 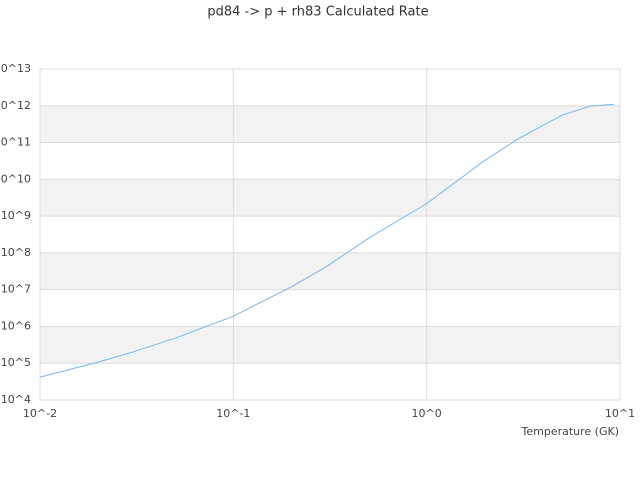 I want to click on y-tick-label: 10^8, so click(x=16, y=252).